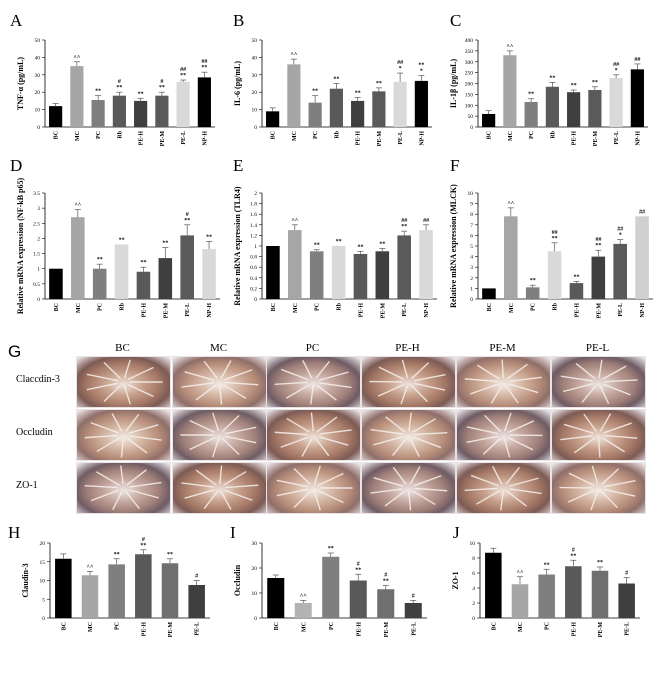  Describe the element at coordinates (253, 279) in the screenshot. I see `y-tick-label: 0.4` at that location.